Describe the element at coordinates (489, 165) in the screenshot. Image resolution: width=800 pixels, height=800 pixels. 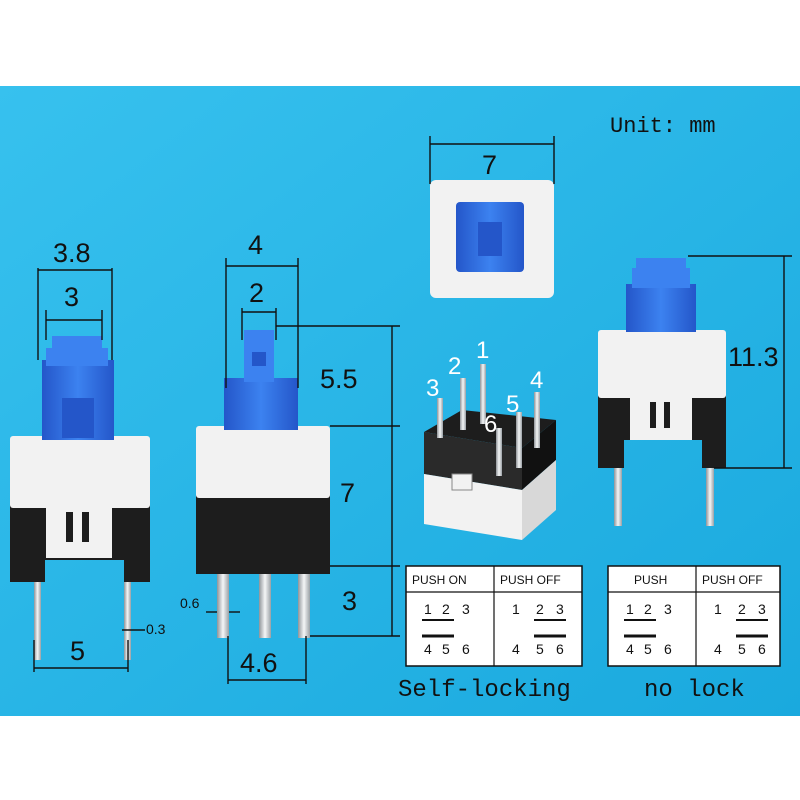
I see `dim-top-width: 7` at that location.